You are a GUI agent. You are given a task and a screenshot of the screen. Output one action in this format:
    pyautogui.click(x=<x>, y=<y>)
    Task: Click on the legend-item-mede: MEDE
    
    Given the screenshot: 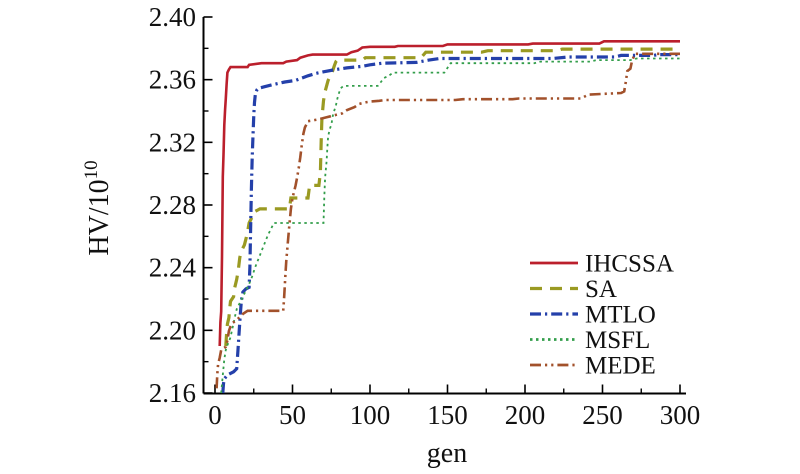 What is the action you would take?
    pyautogui.click(x=593, y=366)
    